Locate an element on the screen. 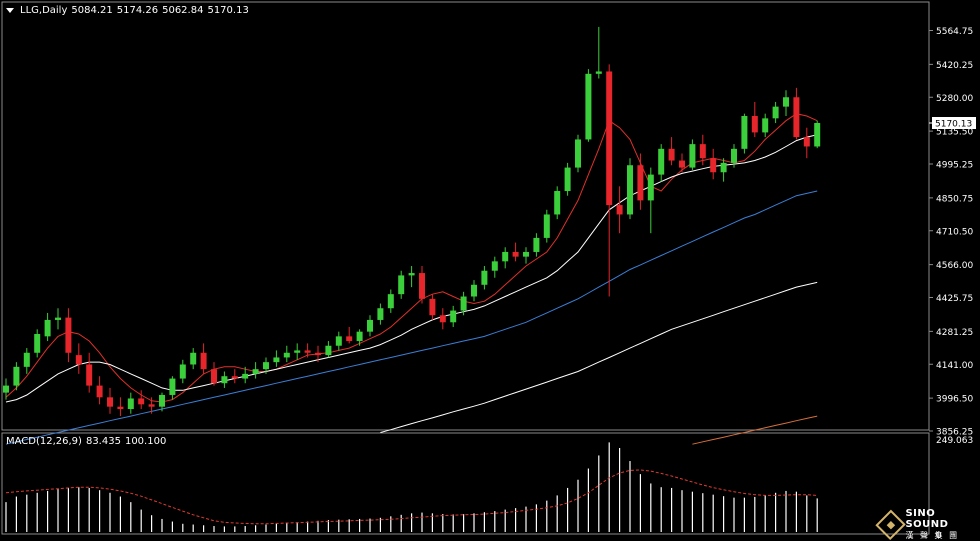 Image resolution: width=980 pixels, height=541 pixels. macd-max-label: 249.063 is located at coordinates (954, 441).